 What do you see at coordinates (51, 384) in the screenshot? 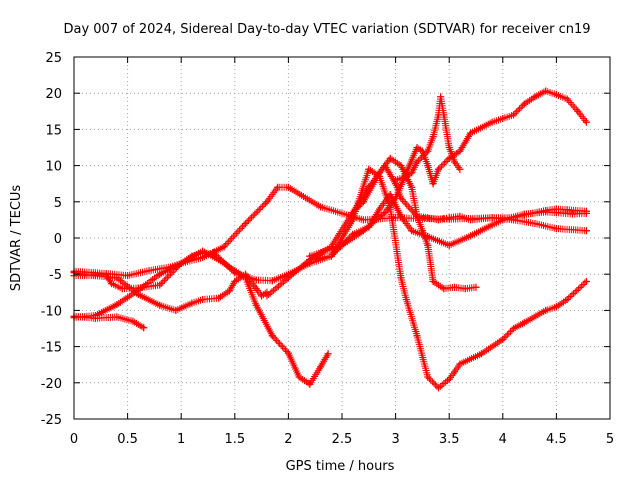
I see `y-tick-label: -20` at bounding box center [51, 384].